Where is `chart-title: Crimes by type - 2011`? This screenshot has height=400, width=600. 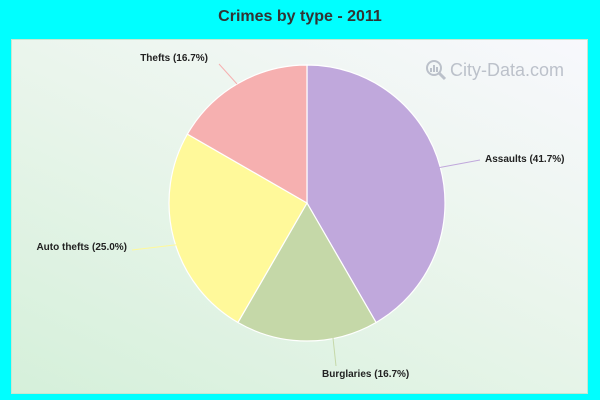 chart-title: Crimes by type - 2011 is located at coordinates (300, 16).